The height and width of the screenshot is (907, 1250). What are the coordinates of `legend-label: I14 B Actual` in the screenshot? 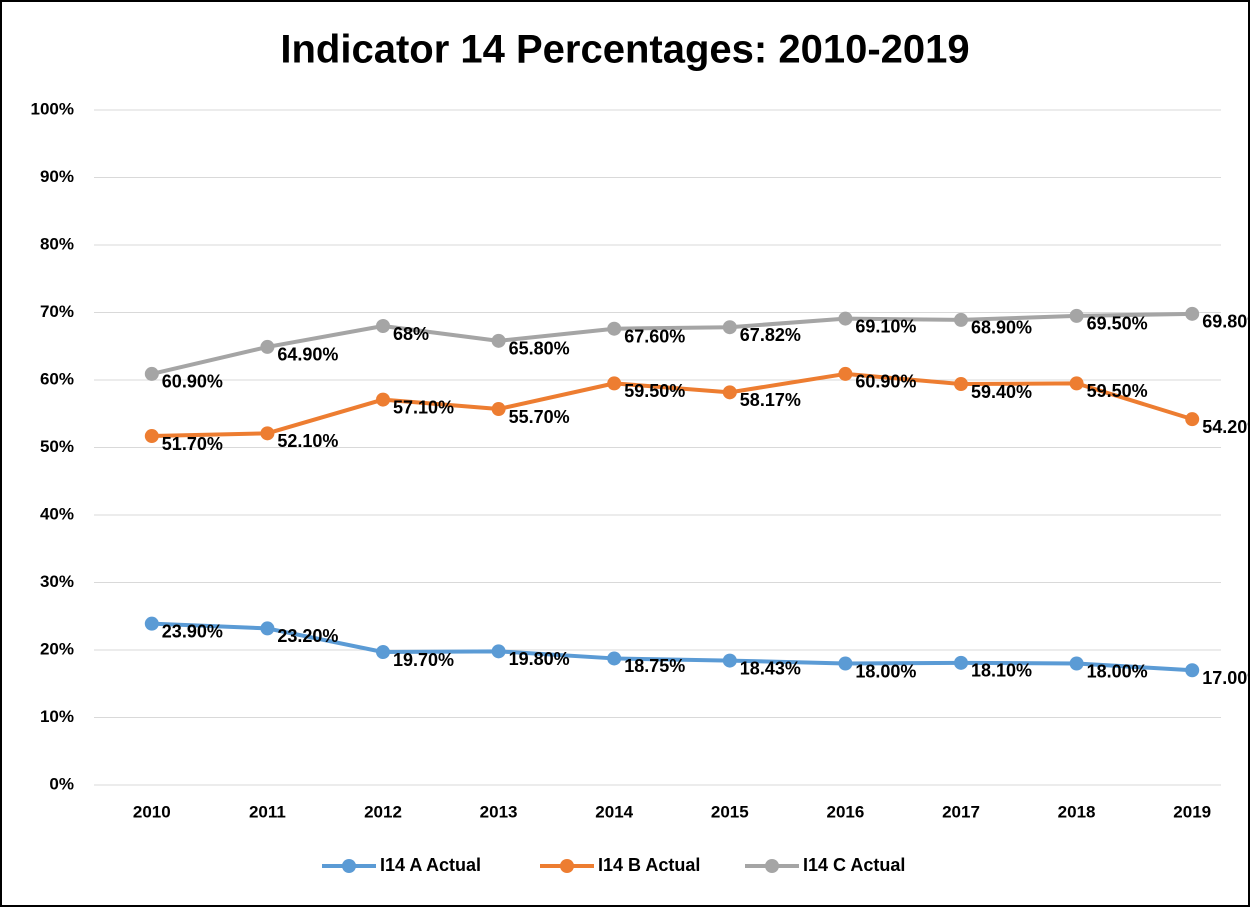 It's located at (649, 865).